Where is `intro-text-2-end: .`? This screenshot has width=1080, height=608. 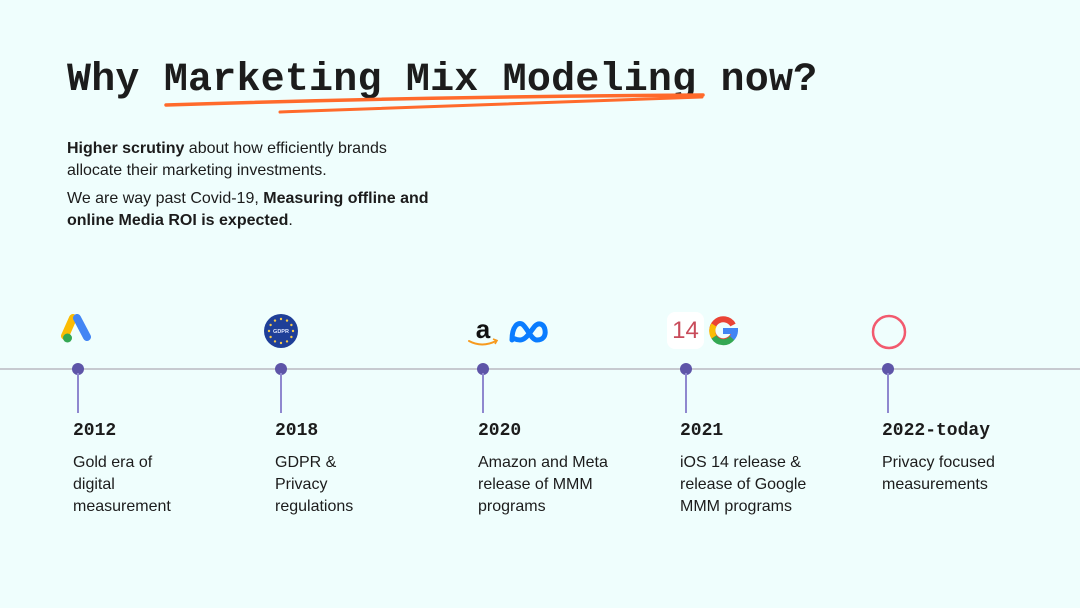 intro-text-2-end: . is located at coordinates (290, 220).